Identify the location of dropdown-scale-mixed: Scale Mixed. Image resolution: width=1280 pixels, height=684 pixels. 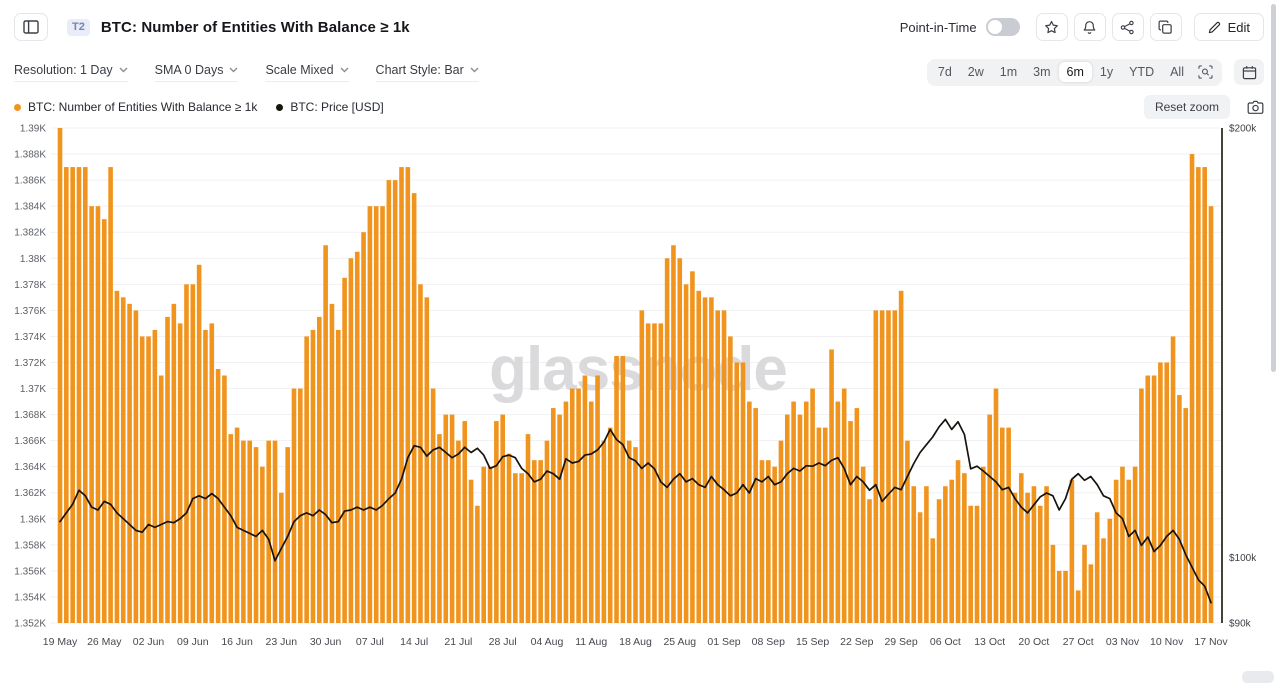
(307, 72).